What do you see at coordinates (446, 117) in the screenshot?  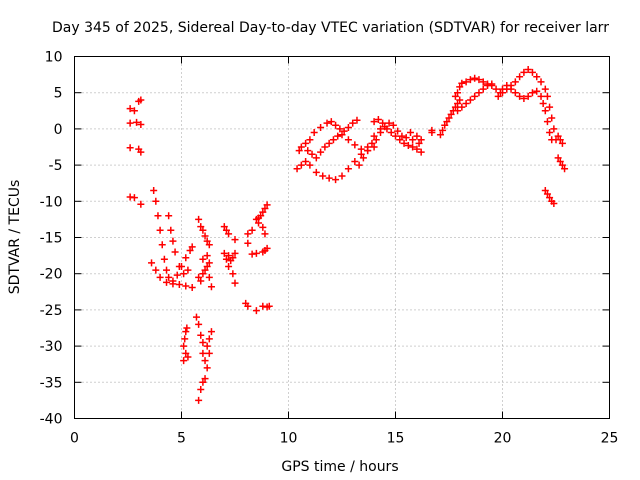 I see `series-afternoon-a` at bounding box center [446, 117].